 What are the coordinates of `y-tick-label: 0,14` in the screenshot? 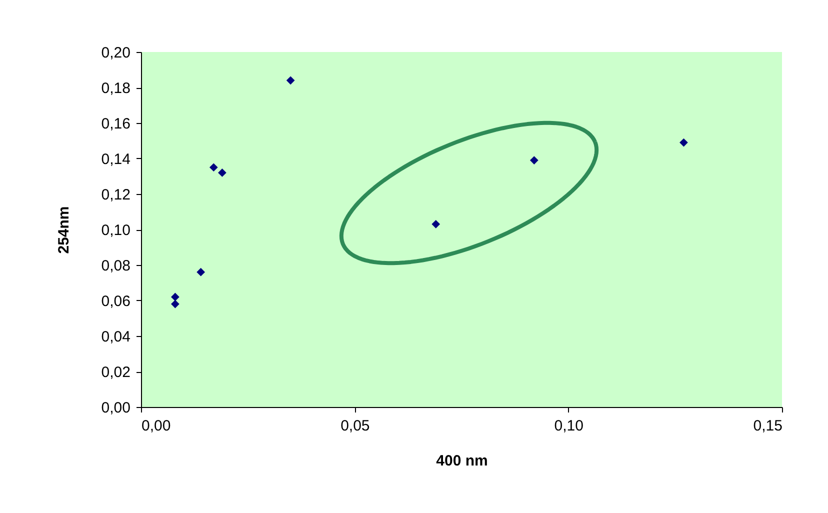 It's located at (115, 159).